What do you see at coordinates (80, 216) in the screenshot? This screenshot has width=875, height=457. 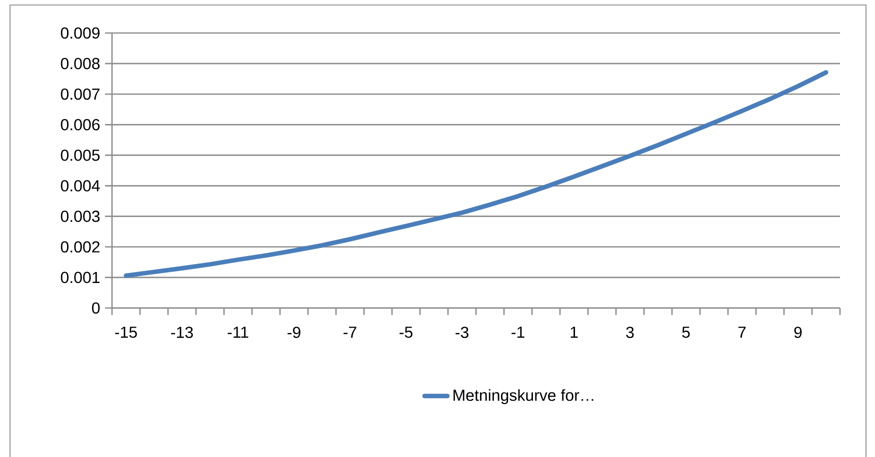 I see `y-tick-label: 0.003` at bounding box center [80, 216].